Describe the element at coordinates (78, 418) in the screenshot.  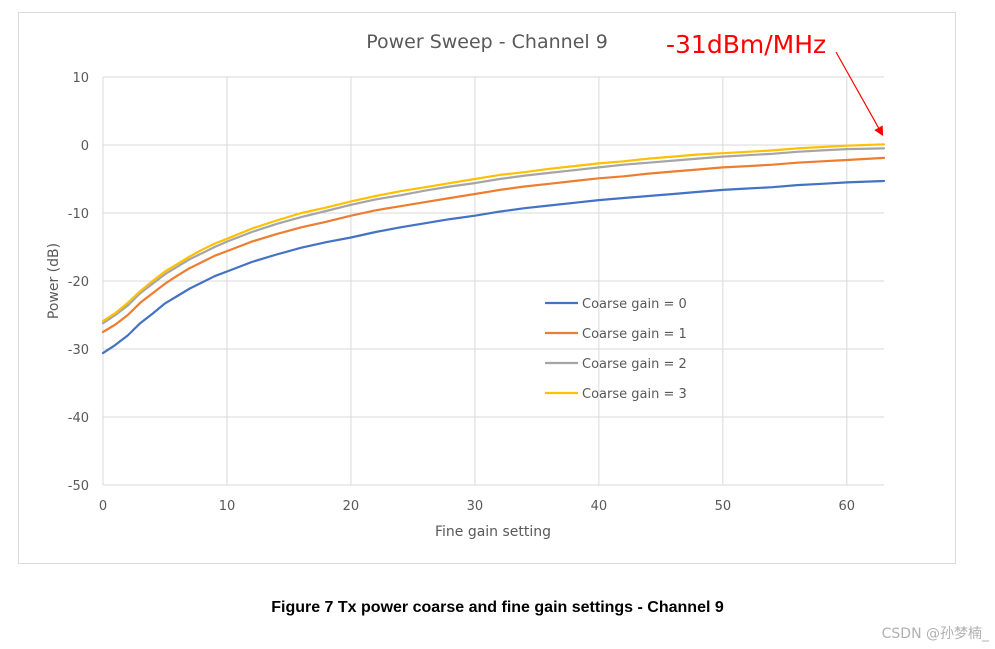
I see `y-tick-label: -40` at that location.